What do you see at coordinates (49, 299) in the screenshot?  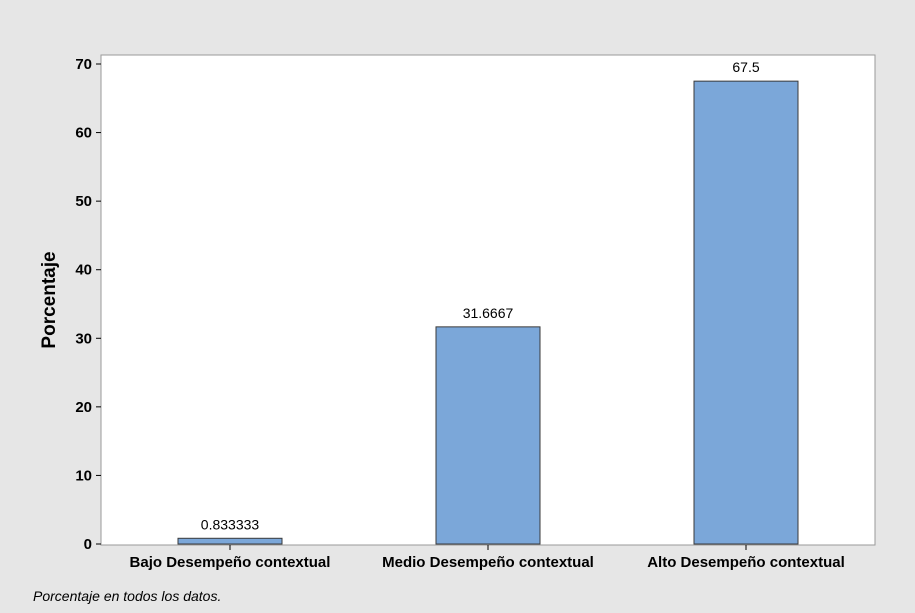 I see `y-axis-title: Porcentaje` at bounding box center [49, 299].